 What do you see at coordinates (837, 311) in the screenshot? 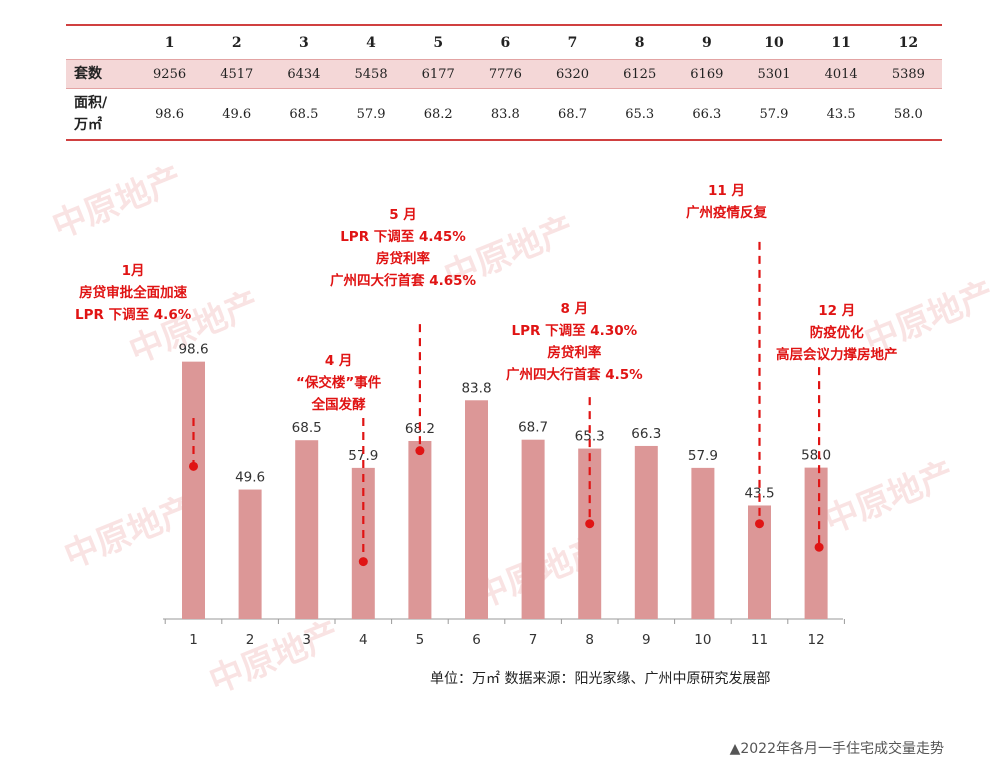
I see `annotation-line: 12 月` at bounding box center [837, 311].